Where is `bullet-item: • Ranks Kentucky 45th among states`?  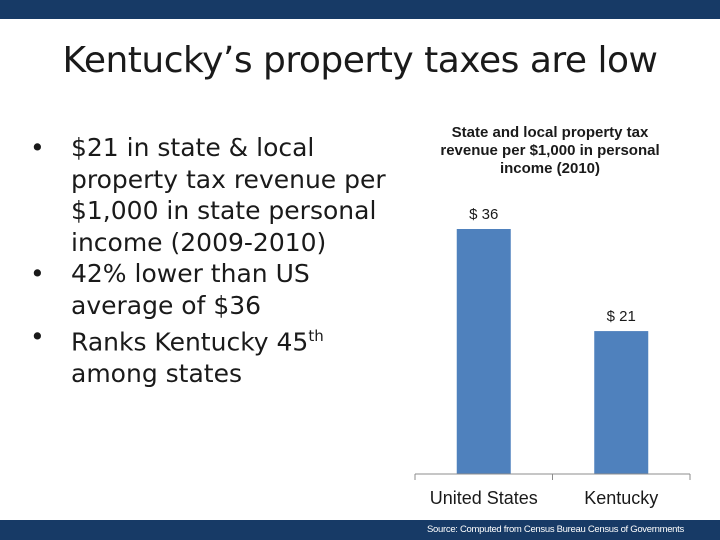
bullet-item: • Ranks Kentucky 45th among states is located at coordinates (220, 355).